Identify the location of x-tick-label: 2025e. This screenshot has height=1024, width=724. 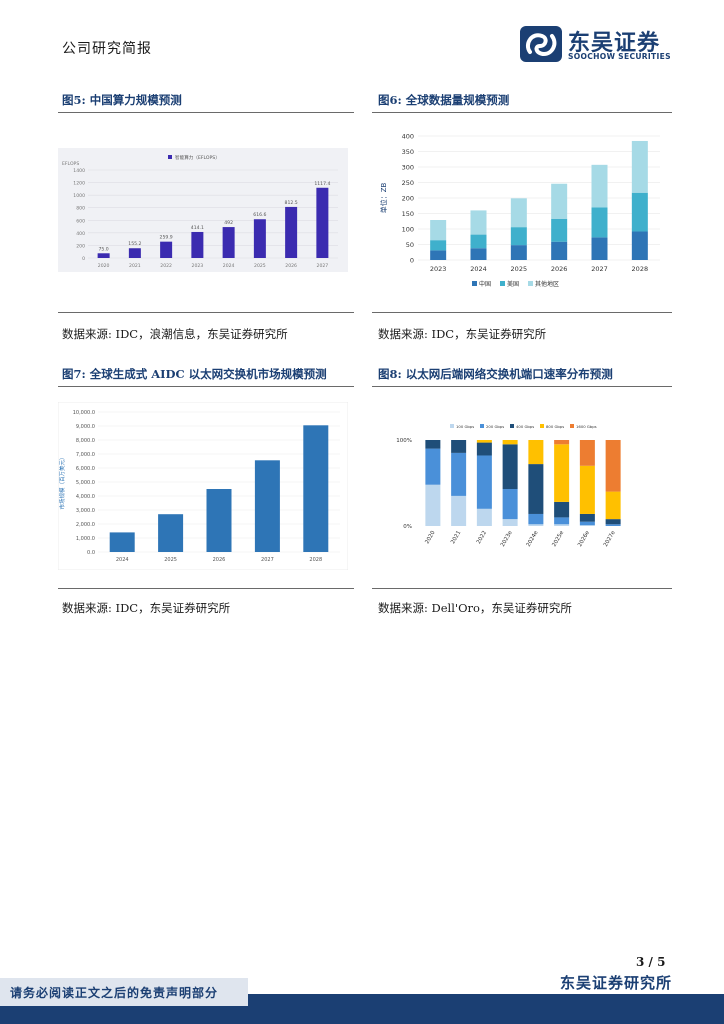
(558, 538).